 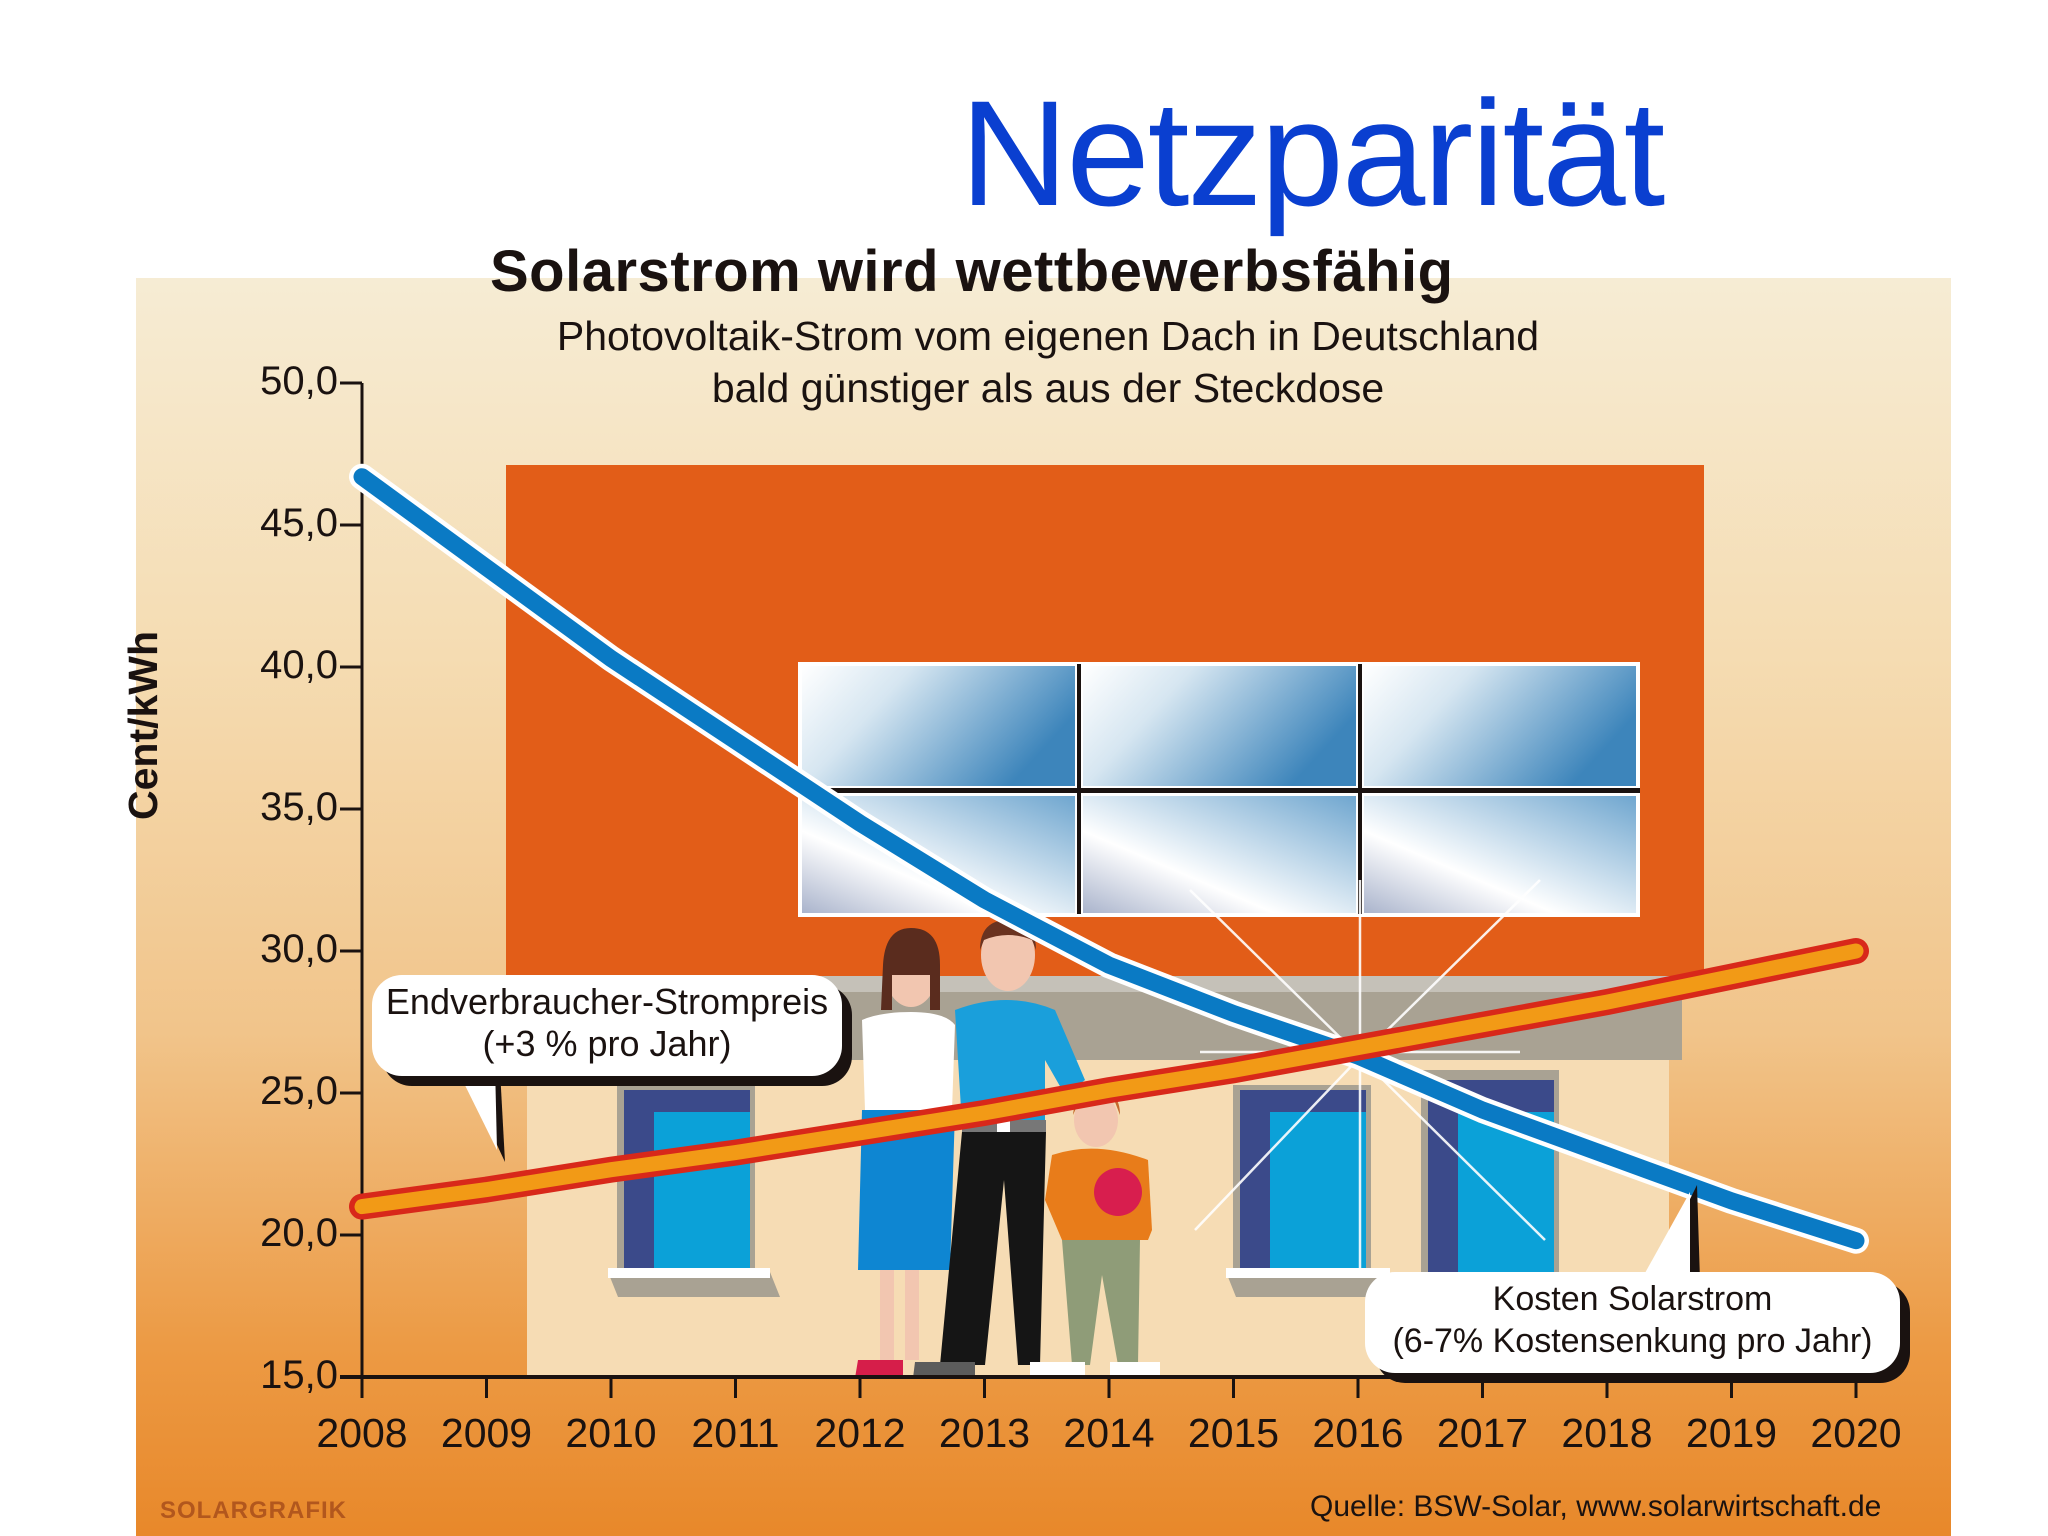 I want to click on x-tick-label: 2018, so click(x=1607, y=1433).